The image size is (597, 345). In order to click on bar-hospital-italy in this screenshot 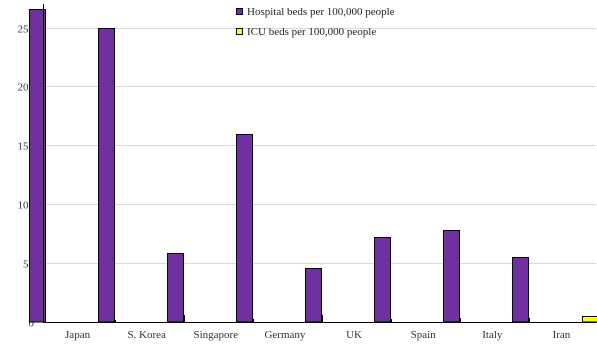, I will do `click(451, 276)`.